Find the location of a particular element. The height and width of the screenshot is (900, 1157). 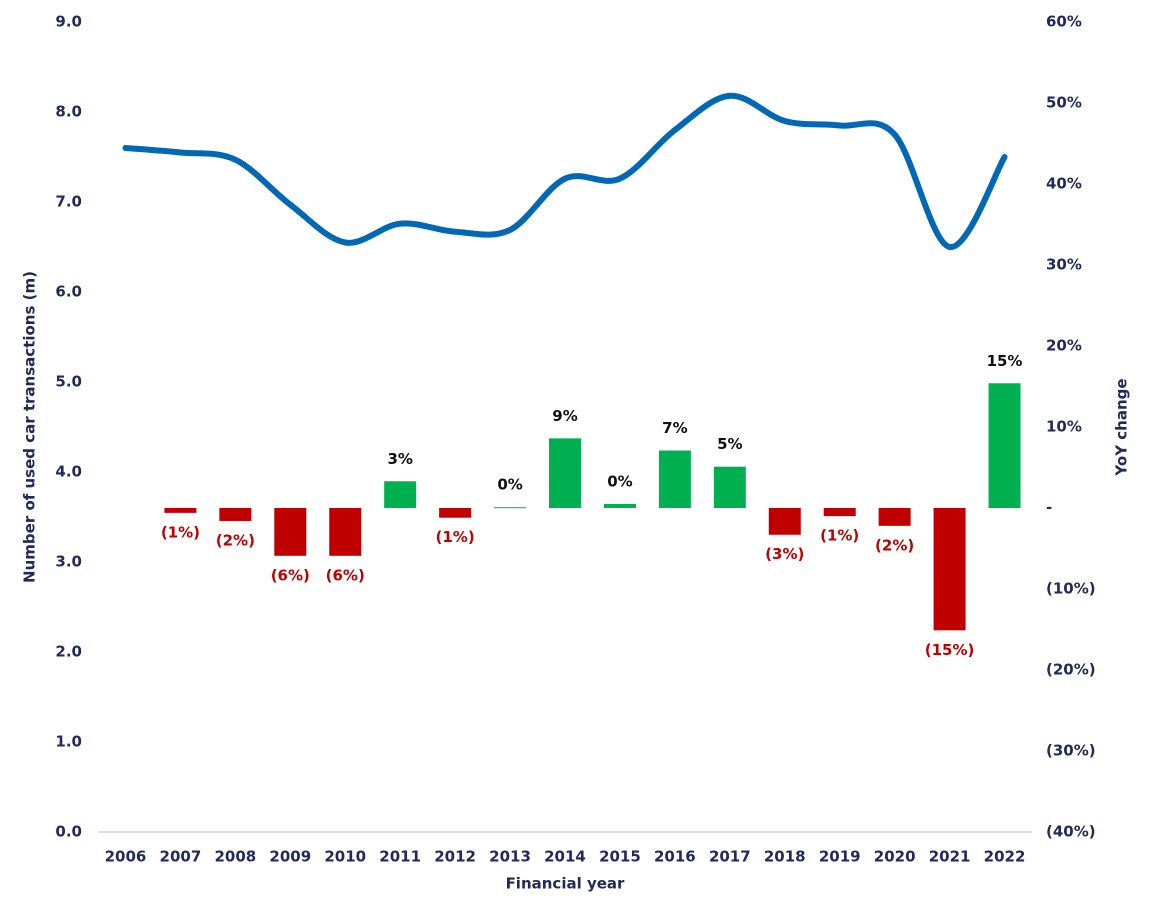

y-tick-label: 3.0 is located at coordinates (68, 562).